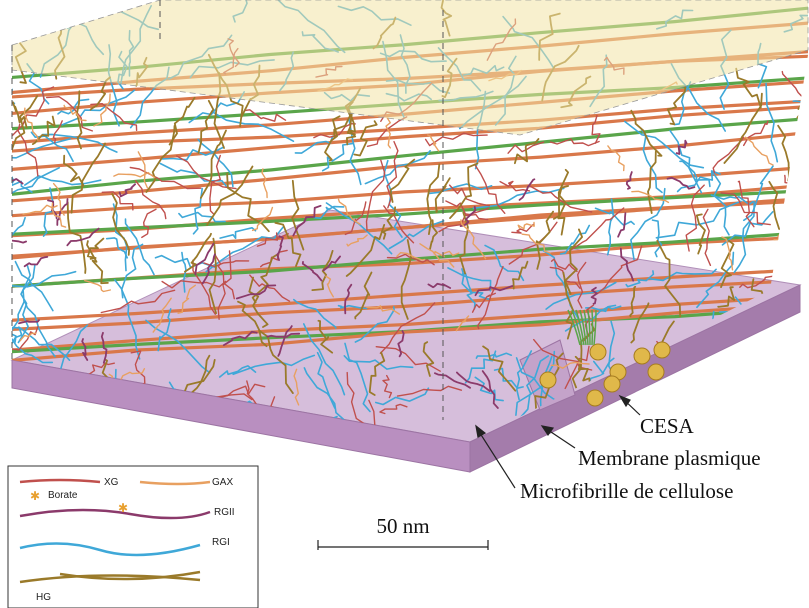 The height and width of the screenshot is (608, 809). What do you see at coordinates (402, 526) in the screenshot?
I see `scale-bar-label: 50 nm` at bounding box center [402, 526].